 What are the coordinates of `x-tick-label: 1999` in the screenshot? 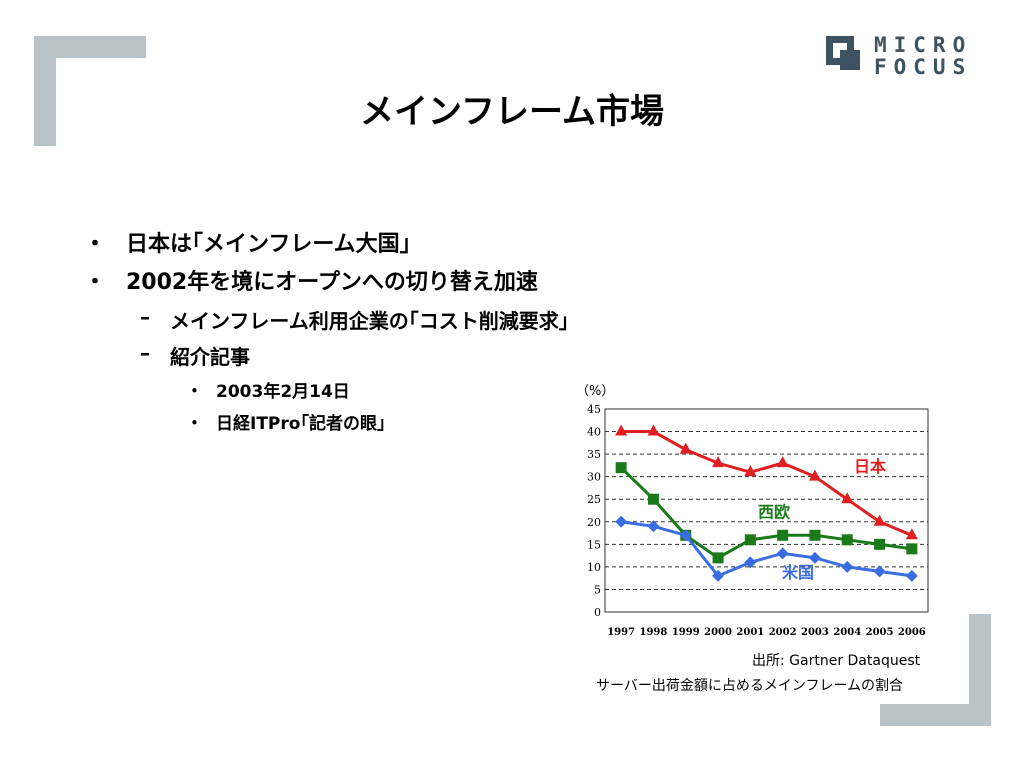 It's located at (686, 632).